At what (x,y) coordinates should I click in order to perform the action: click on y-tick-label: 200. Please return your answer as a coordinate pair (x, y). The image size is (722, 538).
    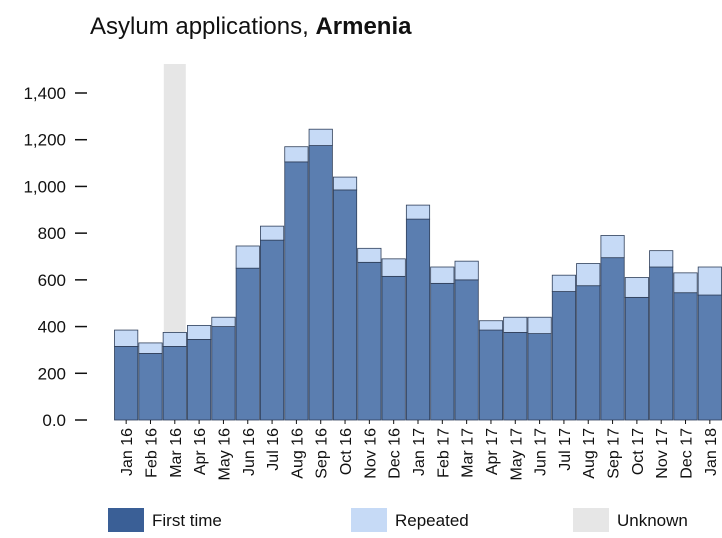
    Looking at the image, I should click on (52, 373).